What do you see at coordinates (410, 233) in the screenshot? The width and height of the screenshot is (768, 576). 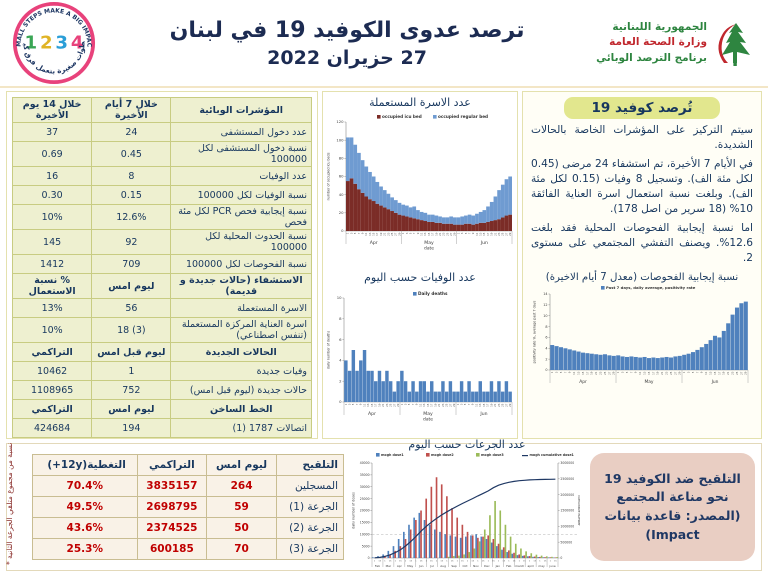 I see `svg-text: 5` at bounding box center [410, 233].